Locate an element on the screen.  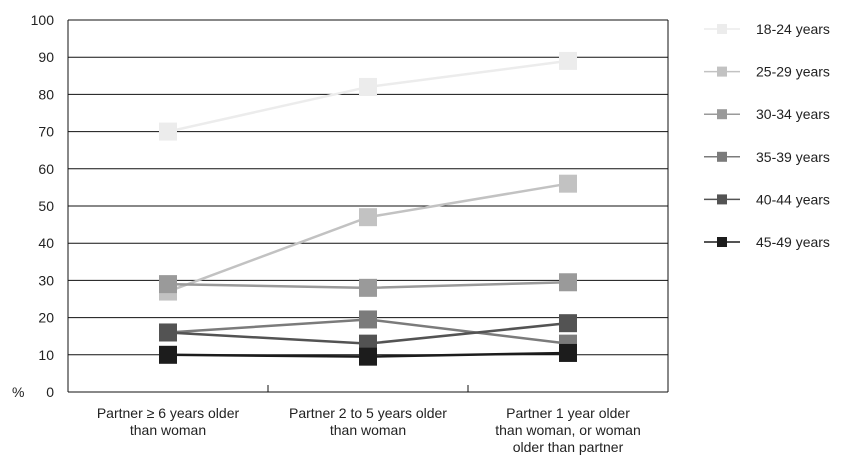
y-tick-label: 20 is located at coordinates (46, 318).